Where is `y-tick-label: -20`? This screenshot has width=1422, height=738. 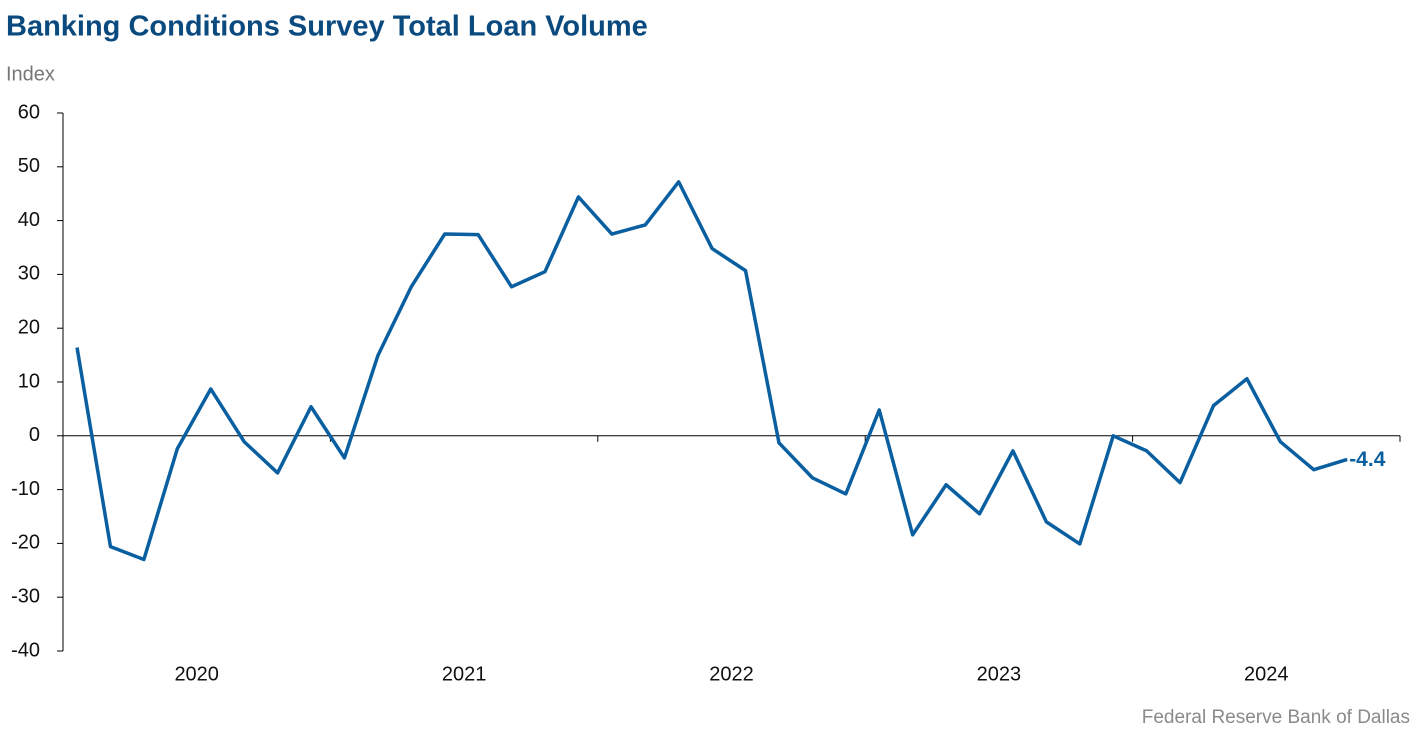 y-tick-label: -20 is located at coordinates (25, 543).